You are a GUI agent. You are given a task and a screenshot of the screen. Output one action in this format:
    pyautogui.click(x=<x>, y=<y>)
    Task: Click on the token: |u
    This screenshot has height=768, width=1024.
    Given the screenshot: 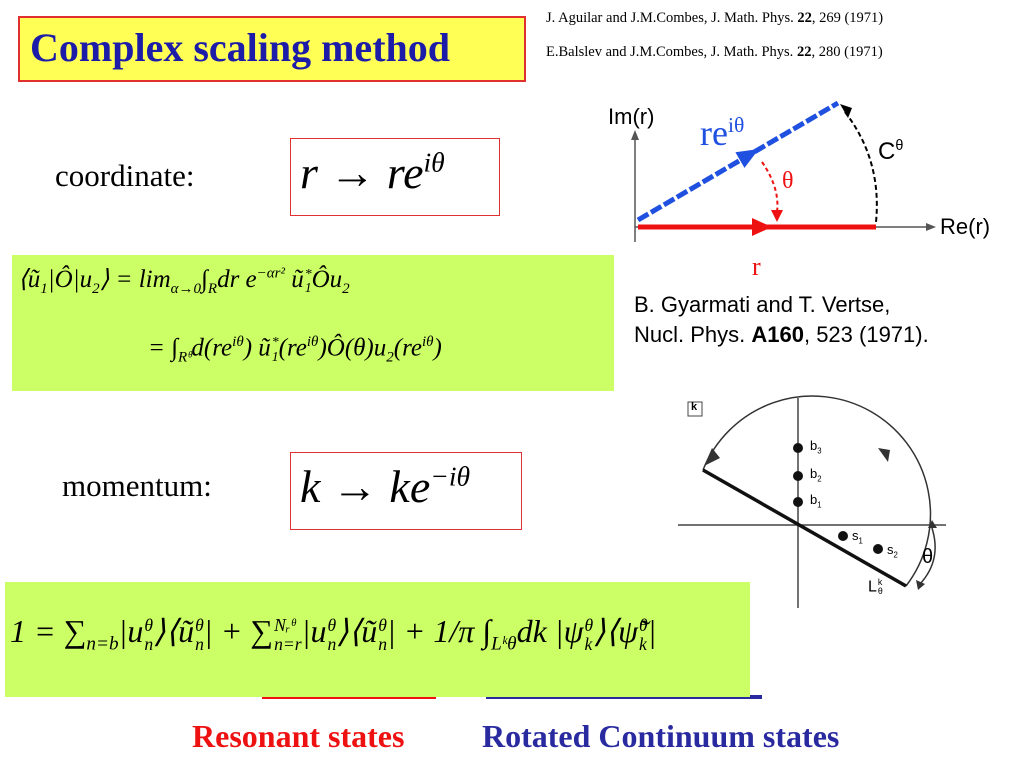 What is the action you would take?
    pyautogui.click(x=314, y=631)
    